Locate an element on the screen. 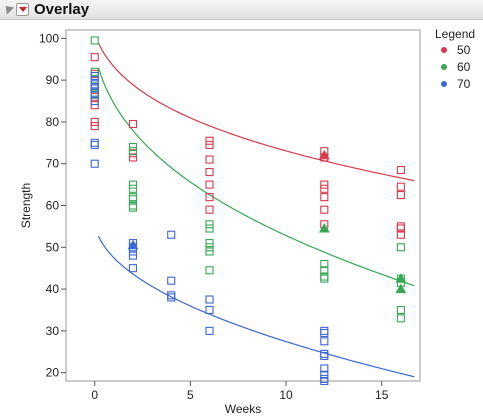 Image resolution: width=483 pixels, height=416 pixels. y-tick-label: 40 is located at coordinates (53, 289).